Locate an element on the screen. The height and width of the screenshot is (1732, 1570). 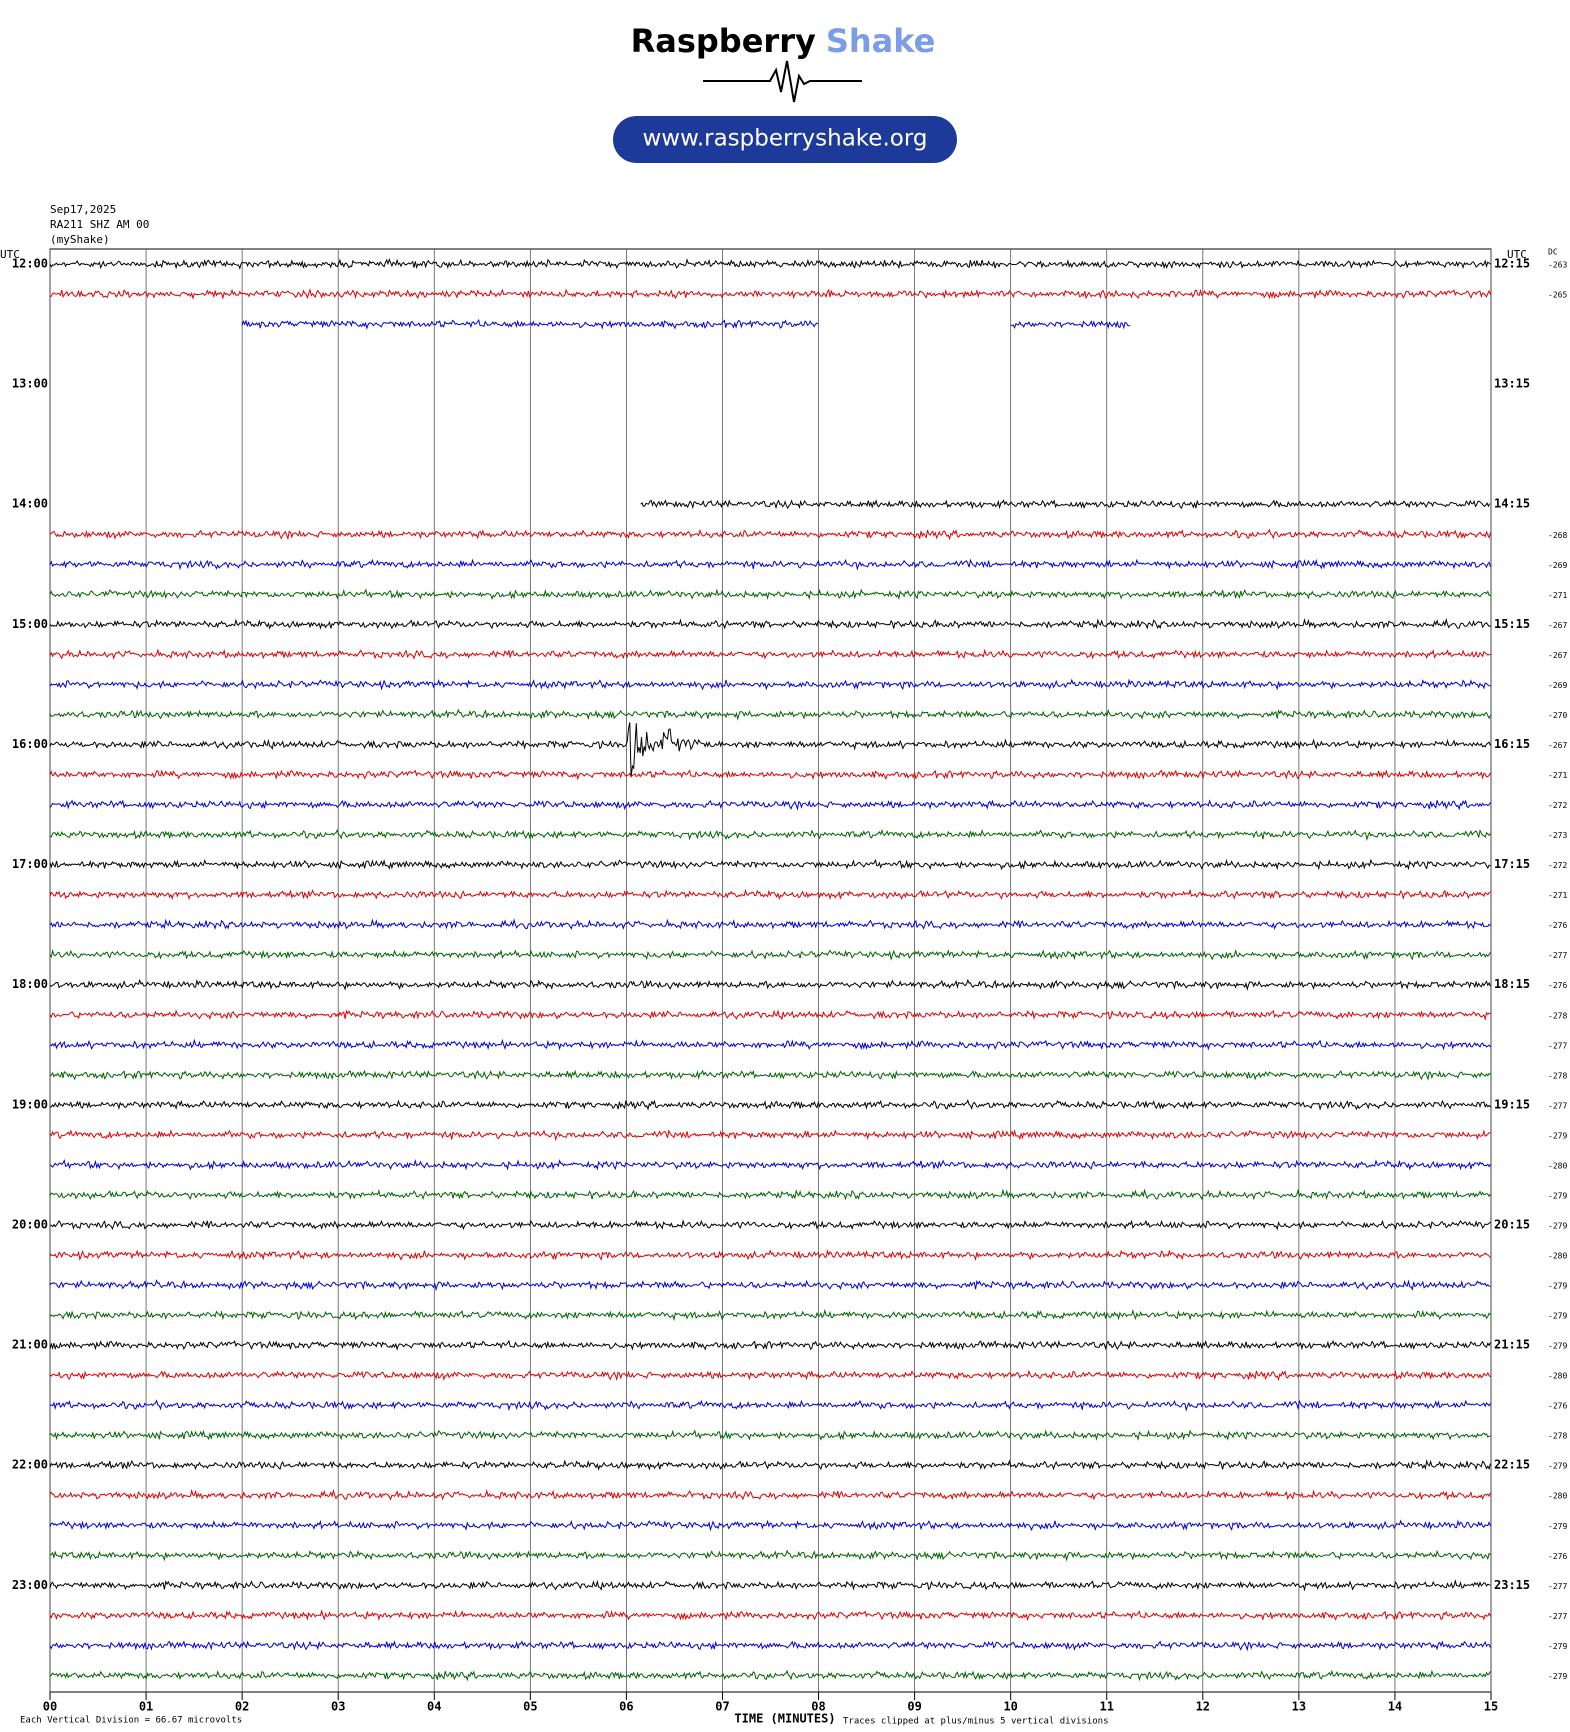
url-pill is located at coordinates (785, 139).